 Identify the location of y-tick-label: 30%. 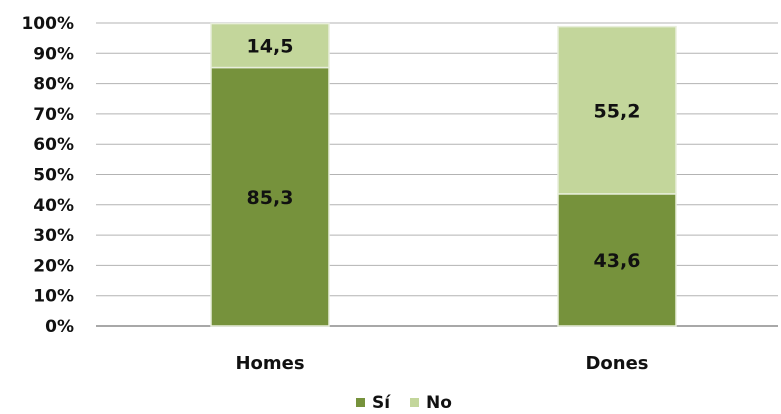
(53, 236).